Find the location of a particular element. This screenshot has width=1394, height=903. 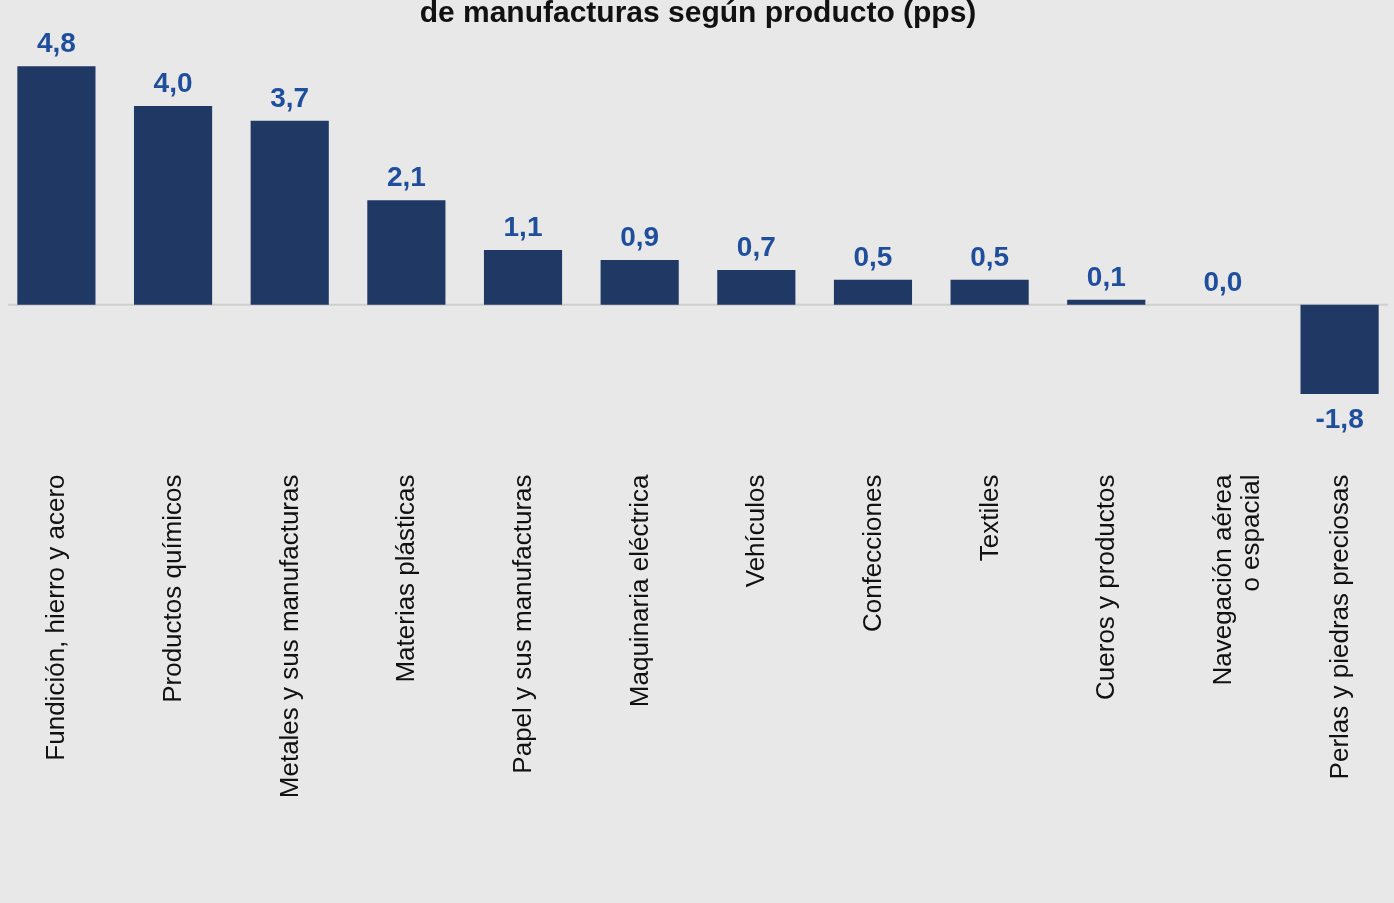

x-tick-label: Fundición, hierro y acero is located at coordinates (55, 617).